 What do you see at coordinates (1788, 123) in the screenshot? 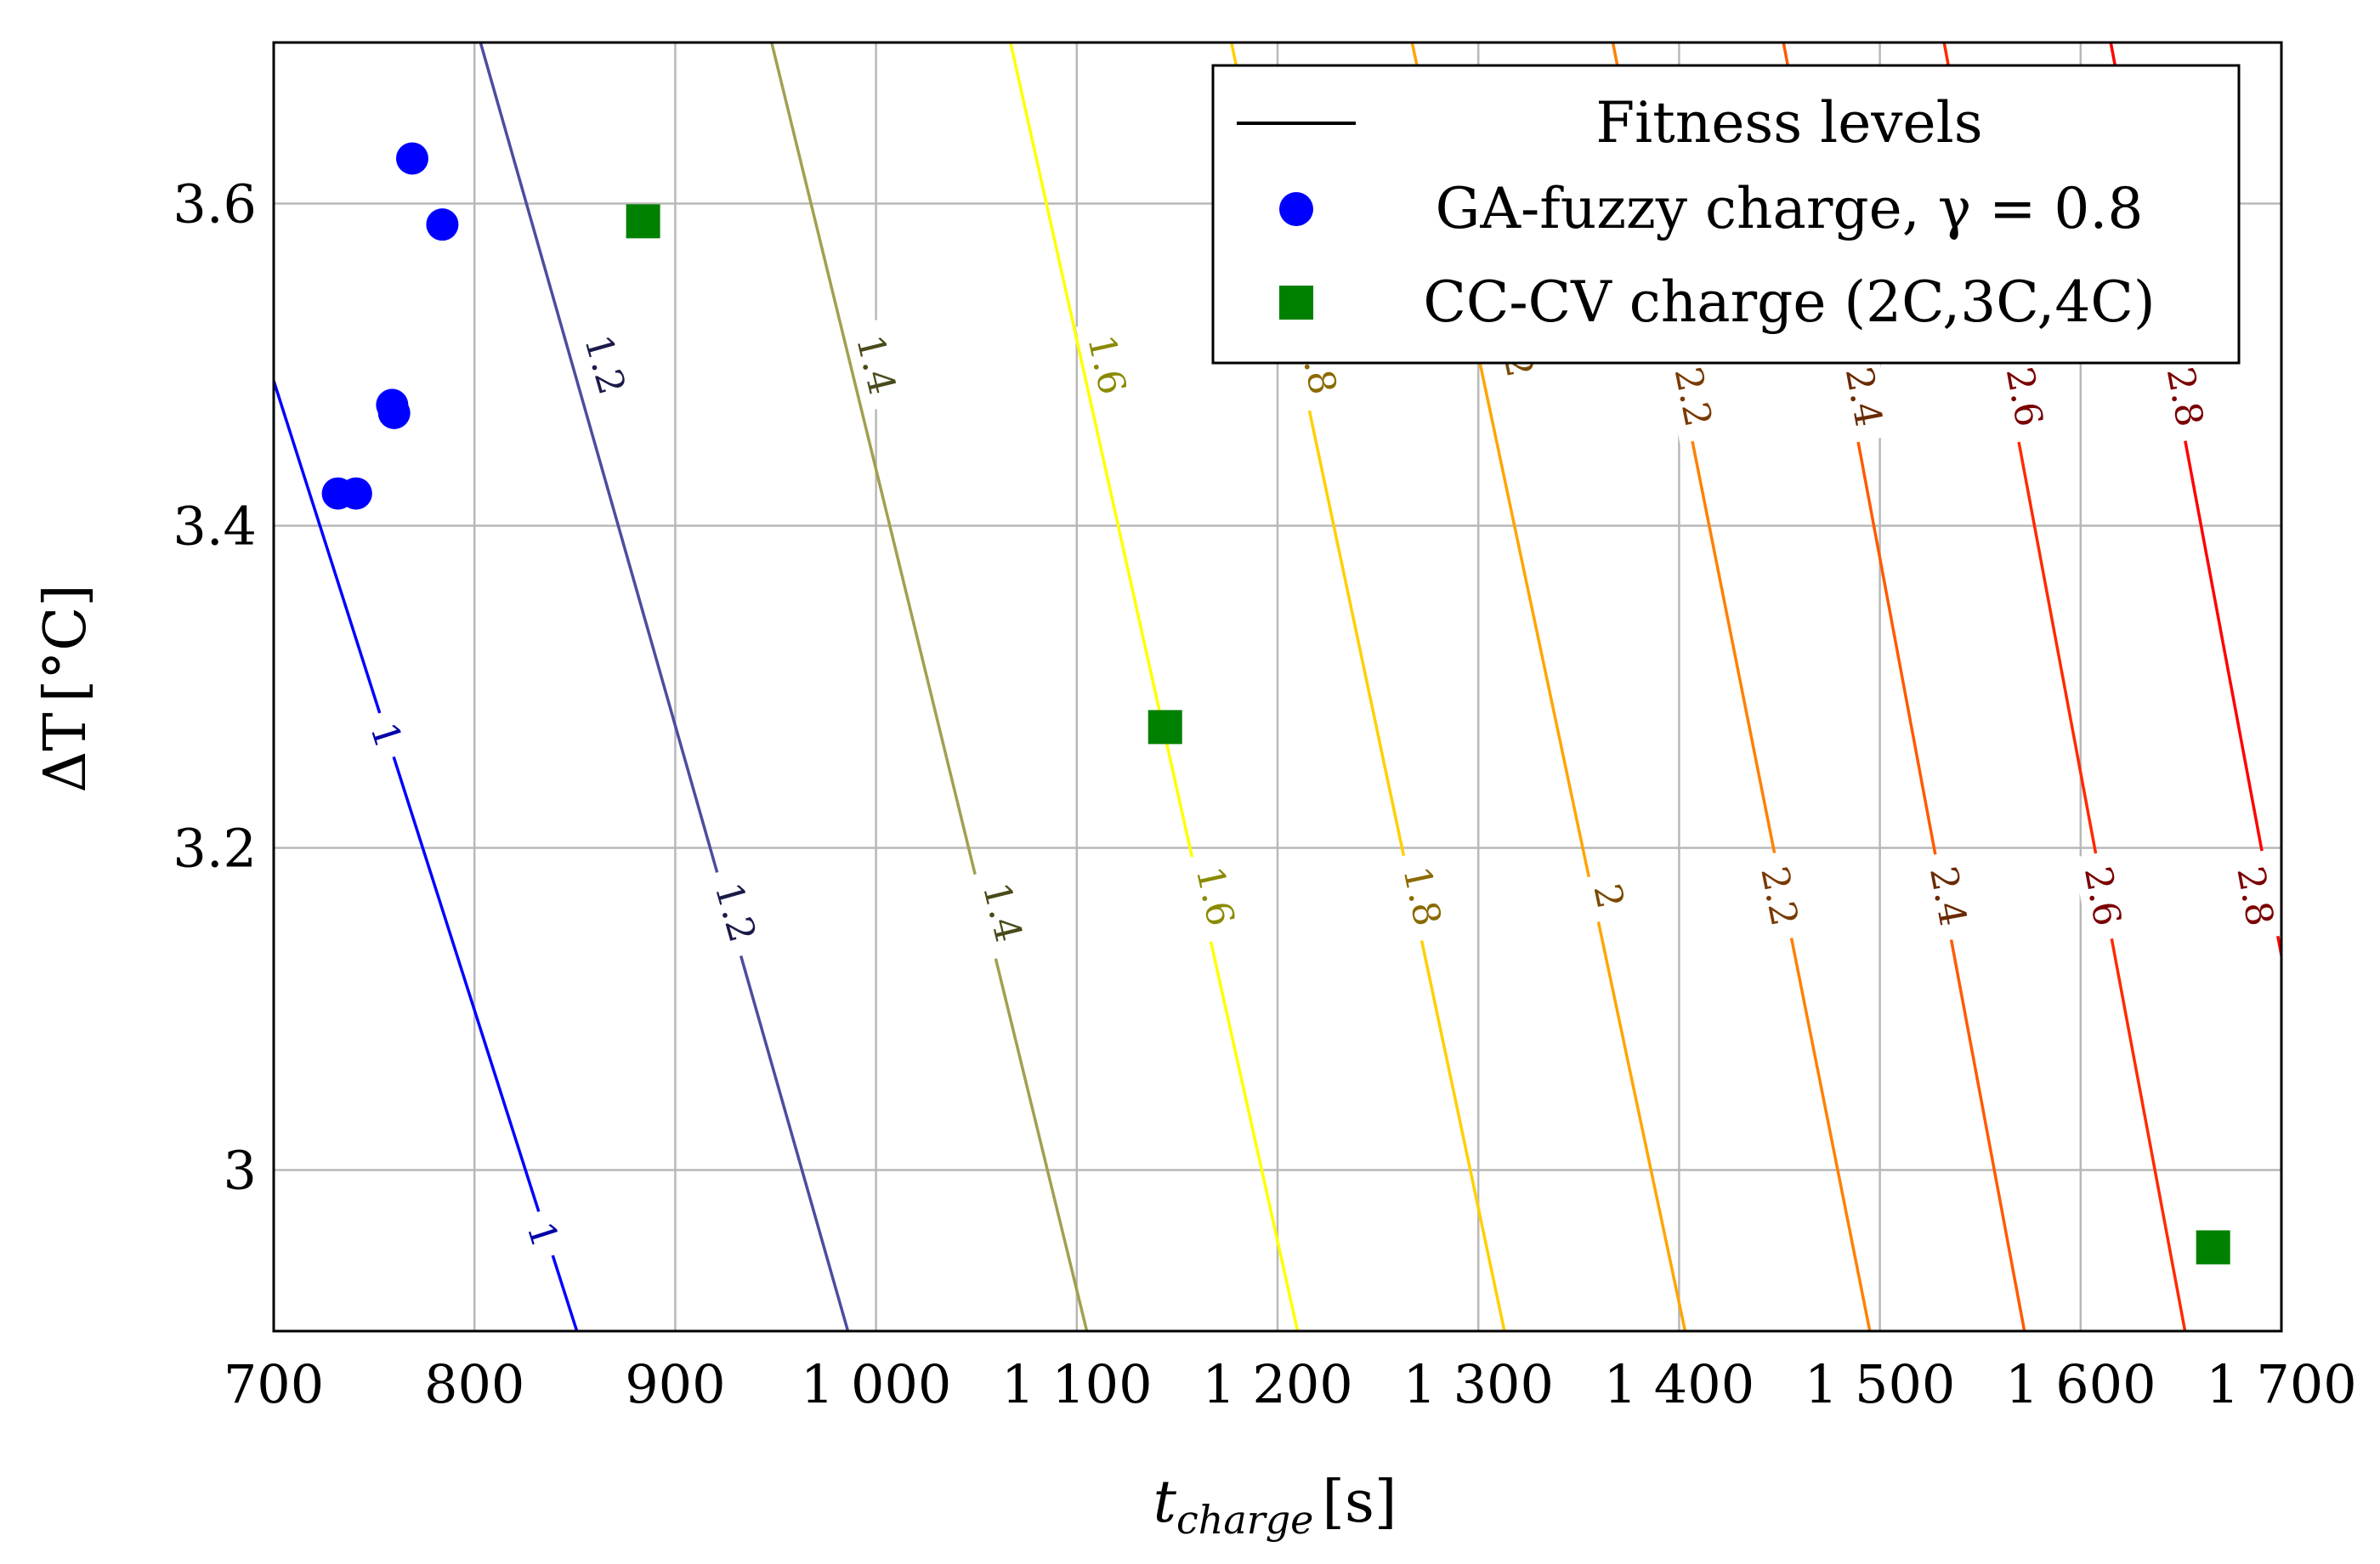
I see `legend-label-fitness: Fitness levels` at bounding box center [1788, 123].